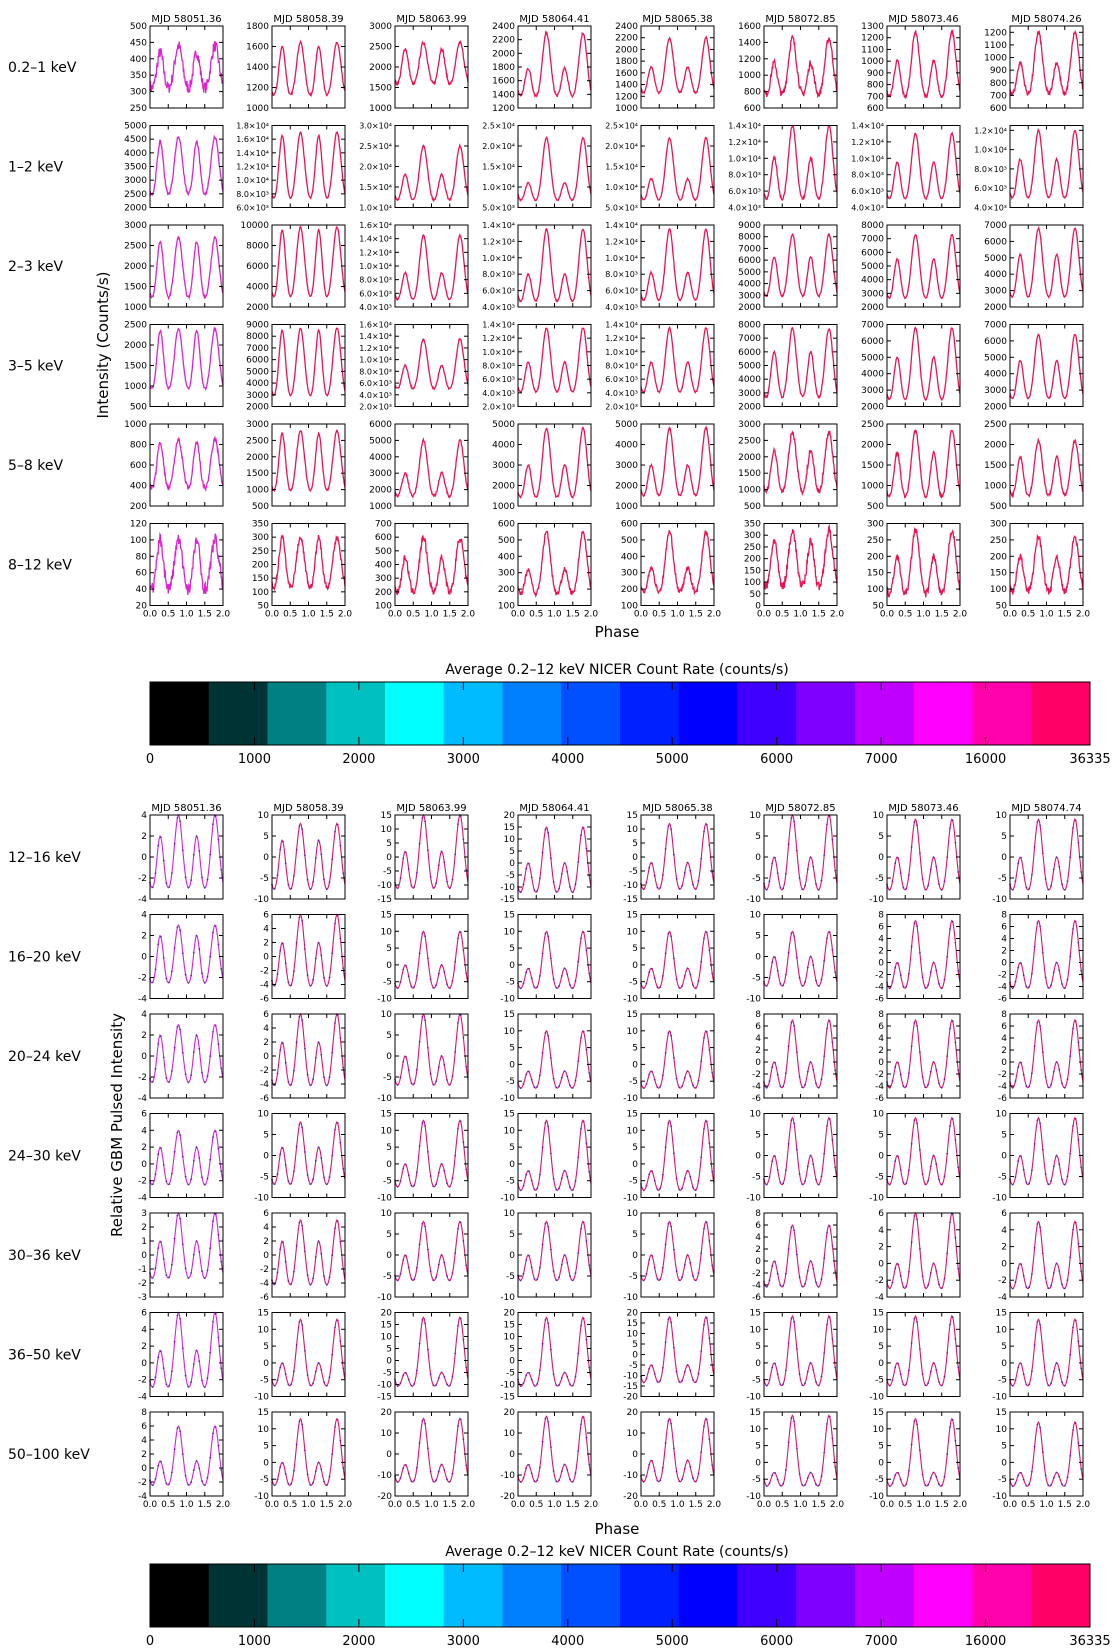 This screenshot has width=1112, height=1649. I want to click on y-tick-label: 8, so click(881, 1015).